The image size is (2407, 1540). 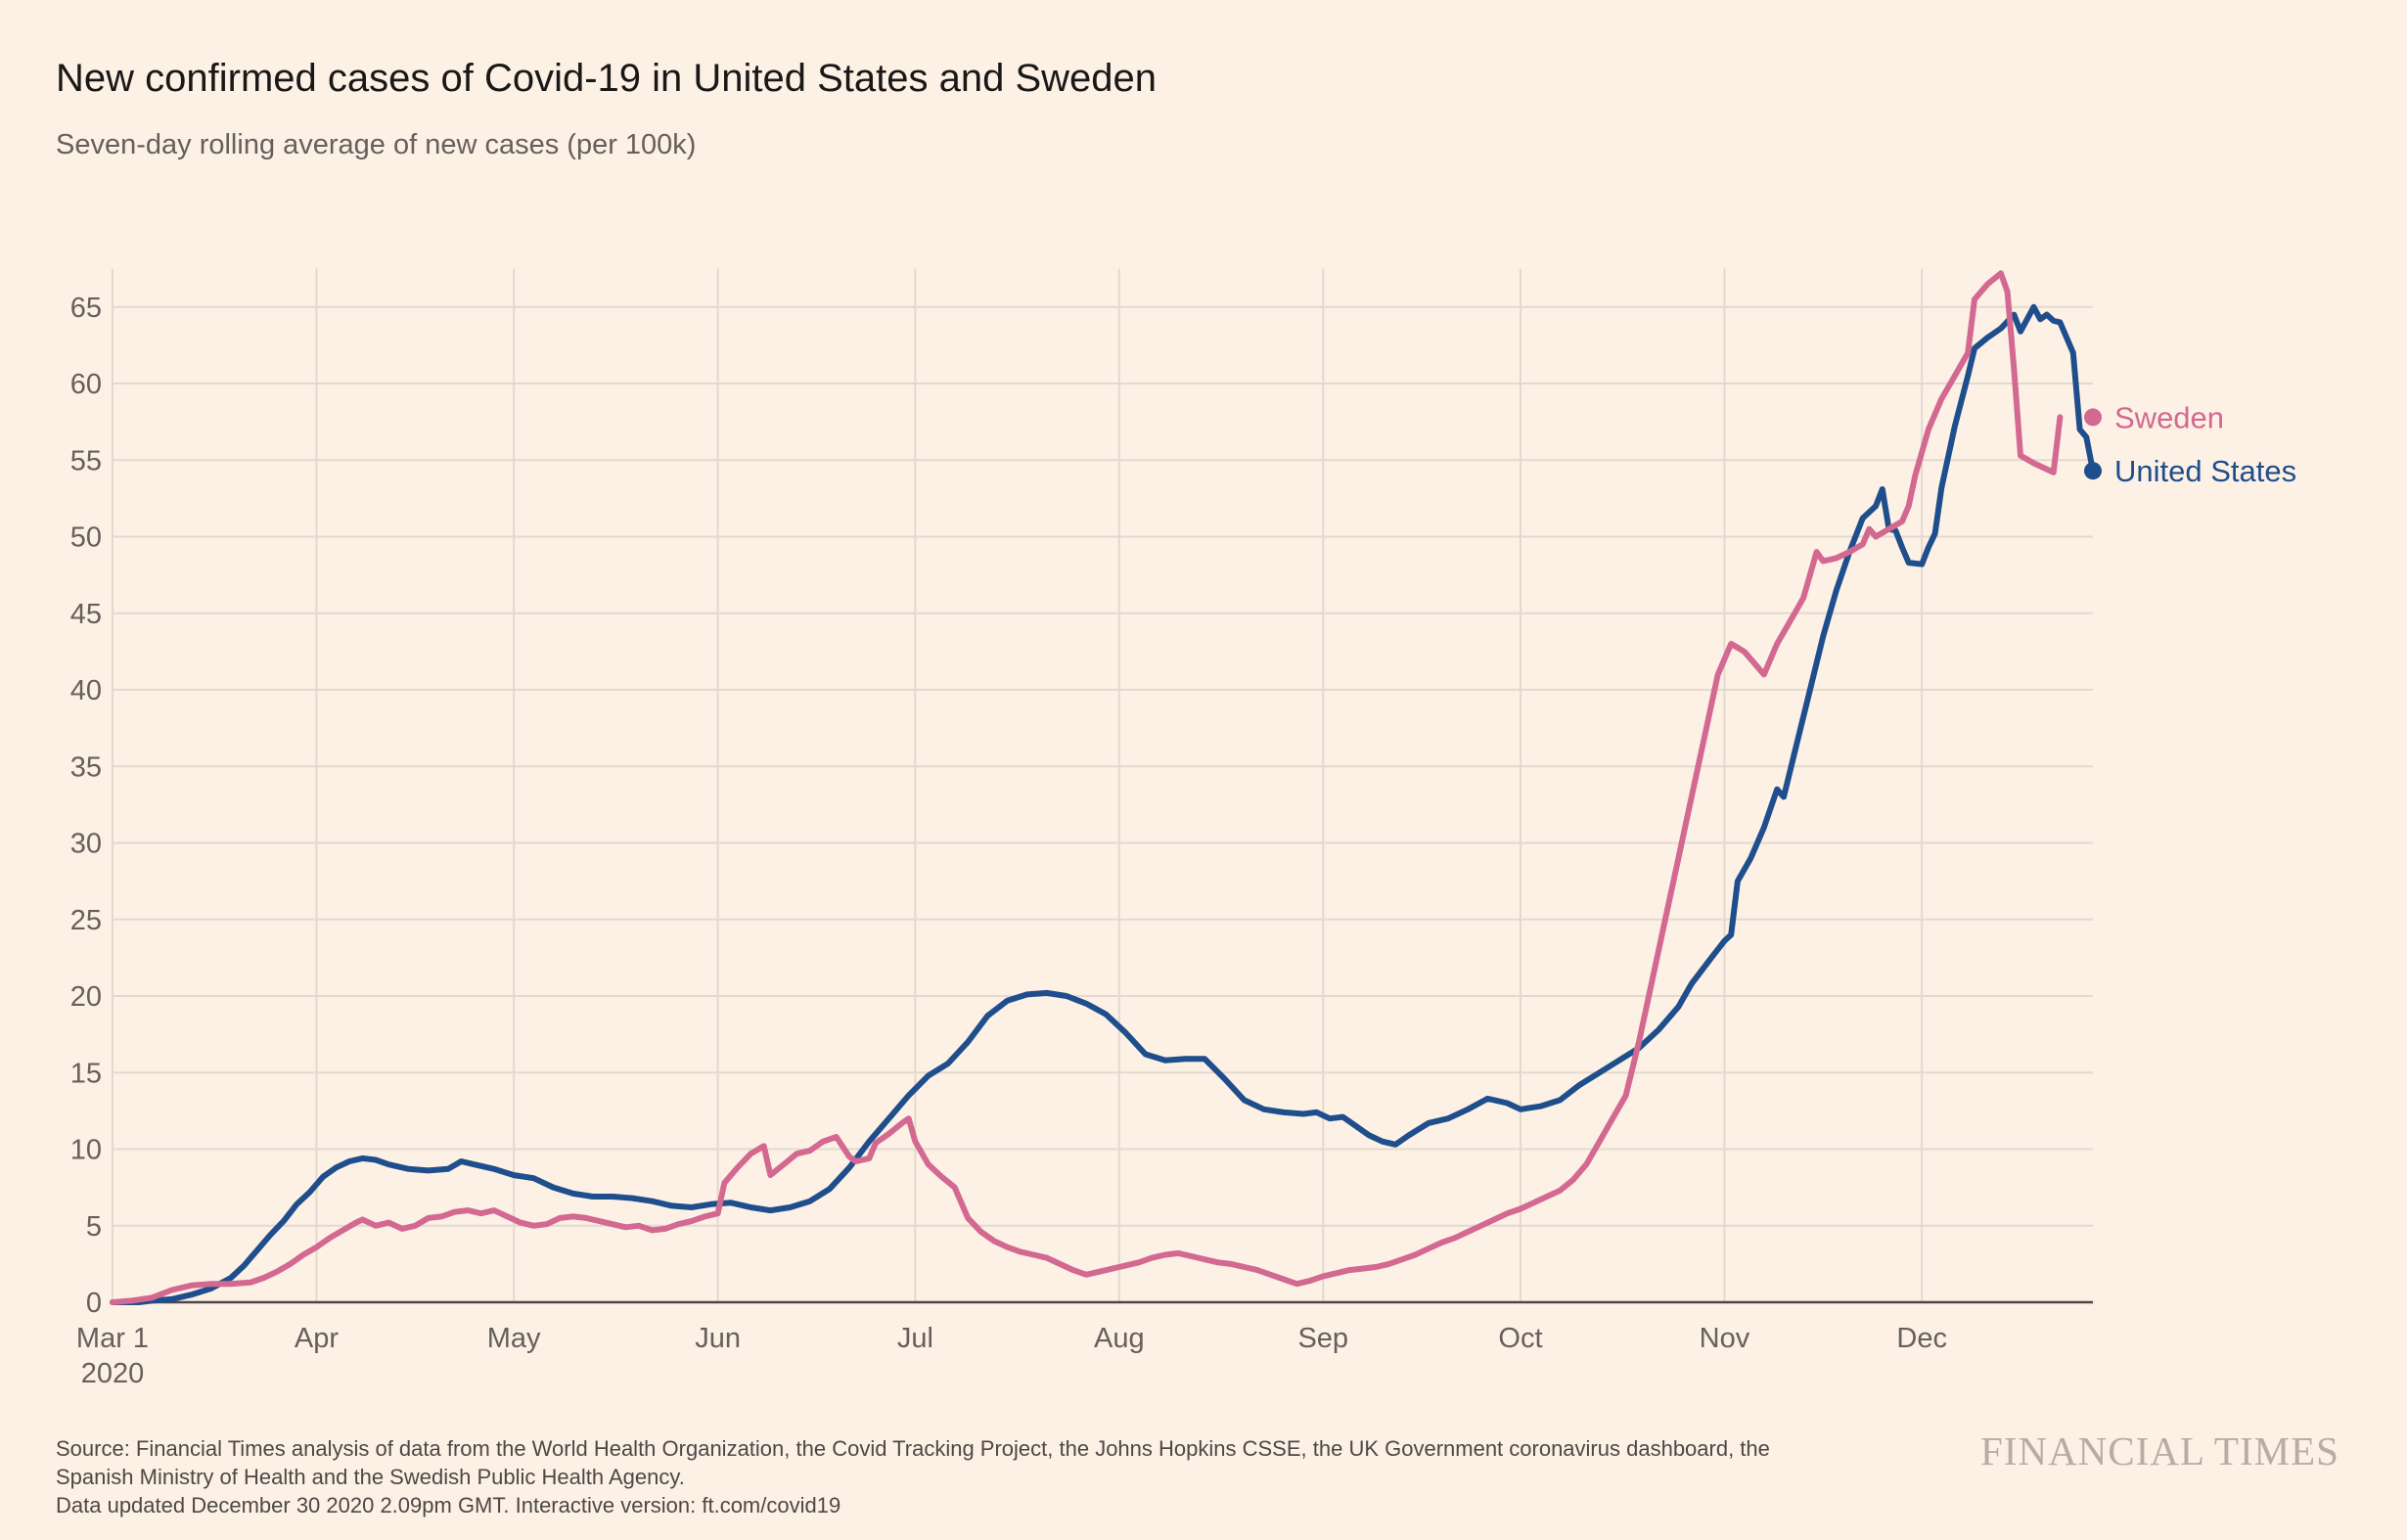 I want to click on y-tick-label-30: 30, so click(x=86, y=845).